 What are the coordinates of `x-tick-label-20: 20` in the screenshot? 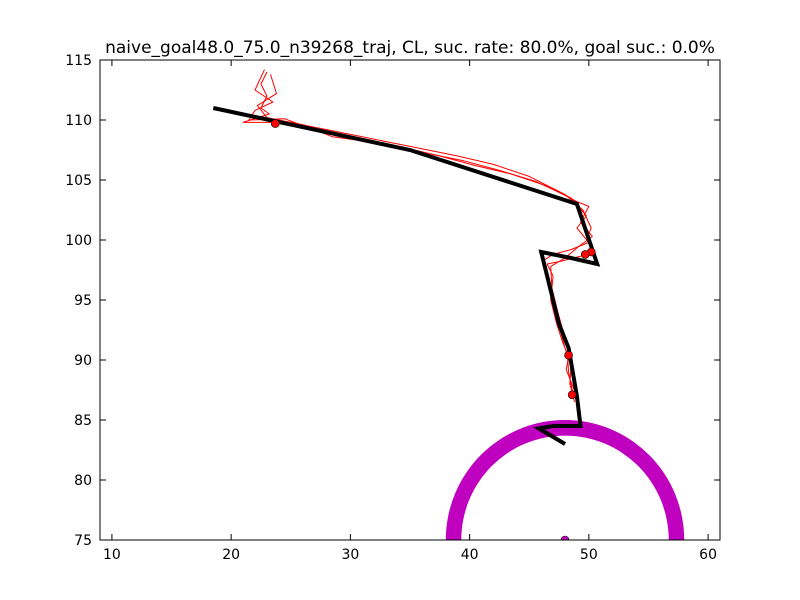 It's located at (231, 555).